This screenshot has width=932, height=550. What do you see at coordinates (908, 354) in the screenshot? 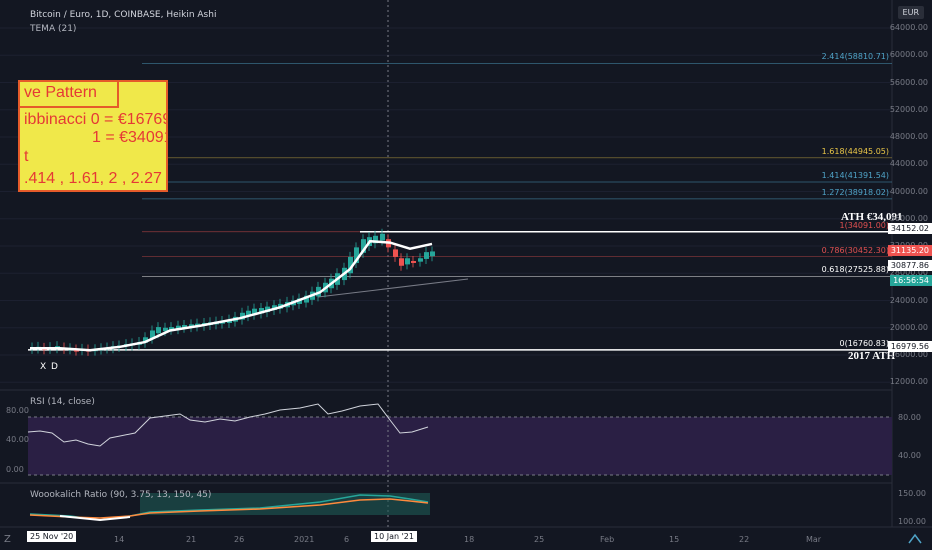
I see `price-axis-label: 16000.00` at bounding box center [908, 354].